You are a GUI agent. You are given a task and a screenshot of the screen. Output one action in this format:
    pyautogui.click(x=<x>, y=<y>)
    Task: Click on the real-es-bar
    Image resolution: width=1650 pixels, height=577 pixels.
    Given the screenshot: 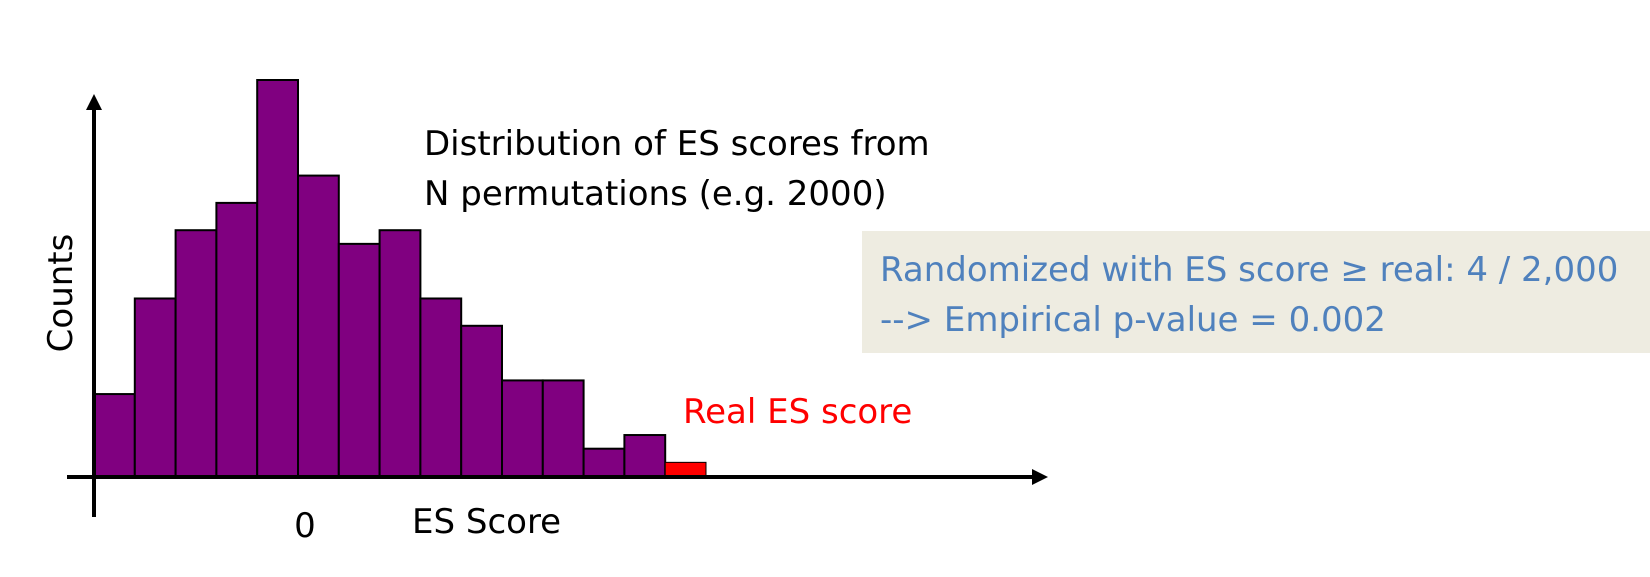 What is the action you would take?
    pyautogui.click(x=685, y=469)
    